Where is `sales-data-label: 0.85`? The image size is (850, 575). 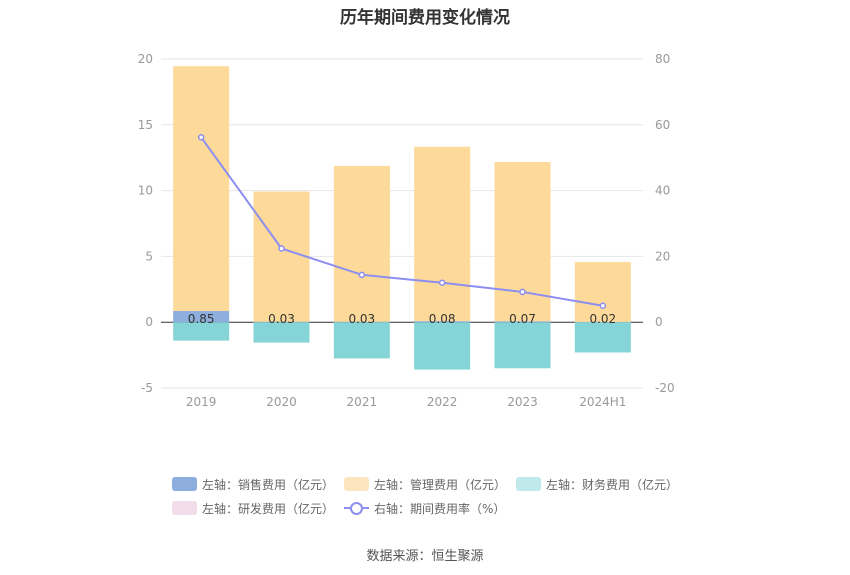
sales-data-label: 0.85 is located at coordinates (201, 319).